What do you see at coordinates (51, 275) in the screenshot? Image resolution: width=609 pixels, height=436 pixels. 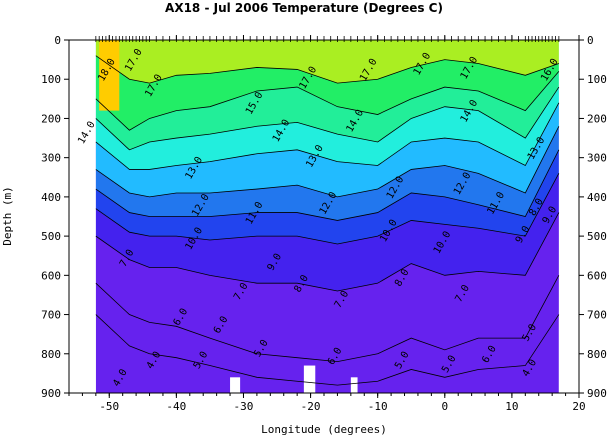 I see `y-tick-label: 600` at bounding box center [51, 275].